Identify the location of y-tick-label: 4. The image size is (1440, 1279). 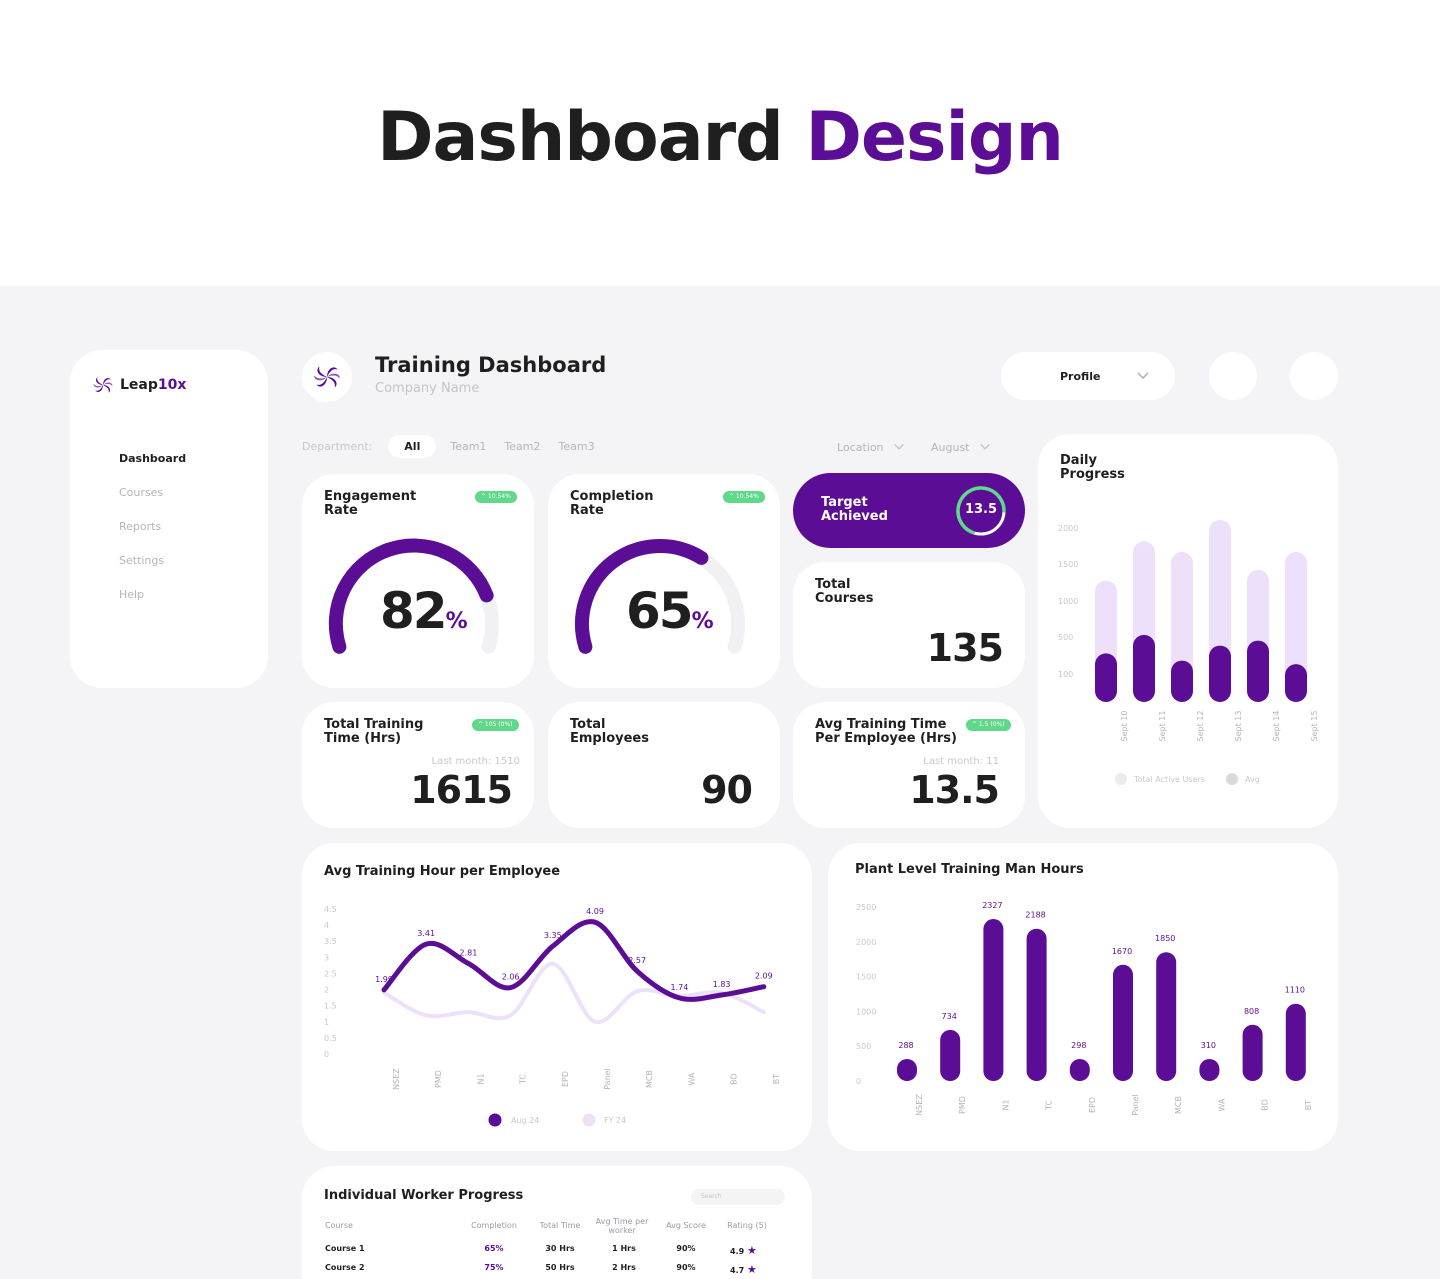
(326, 925).